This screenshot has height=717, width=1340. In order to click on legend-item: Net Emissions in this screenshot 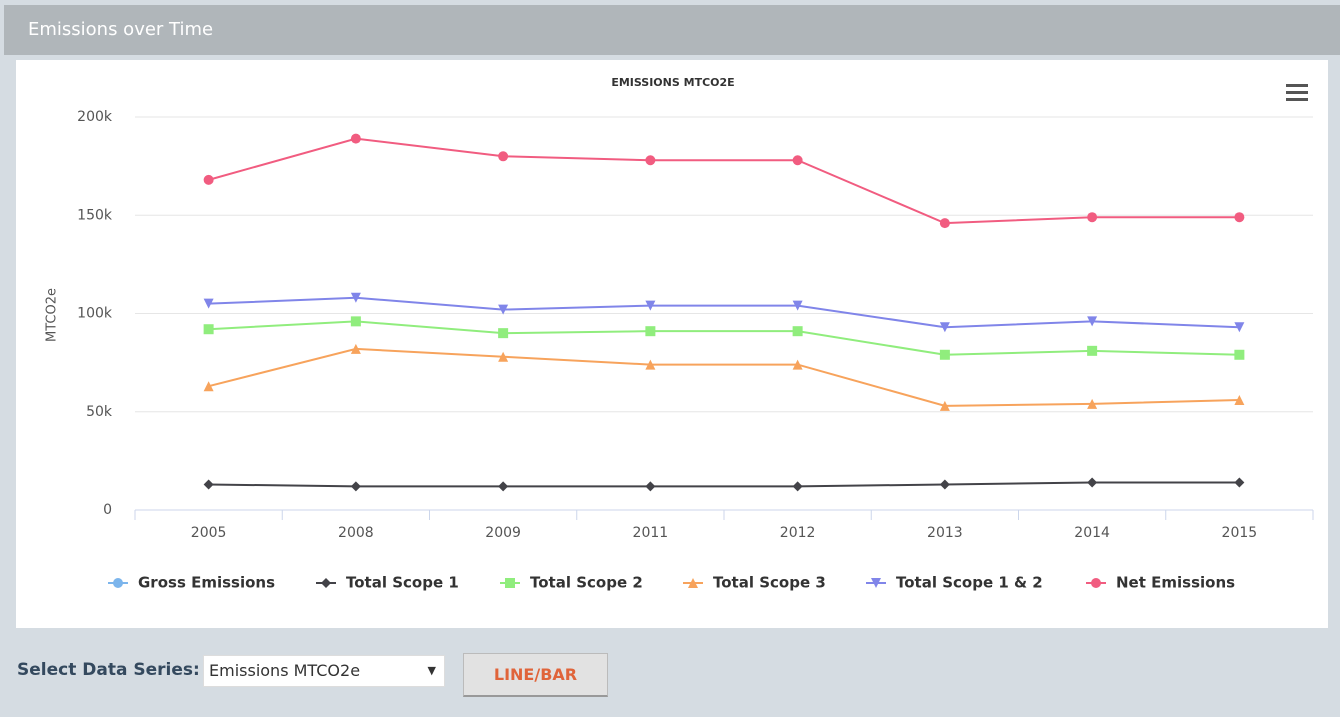, I will do `click(1160, 583)`.